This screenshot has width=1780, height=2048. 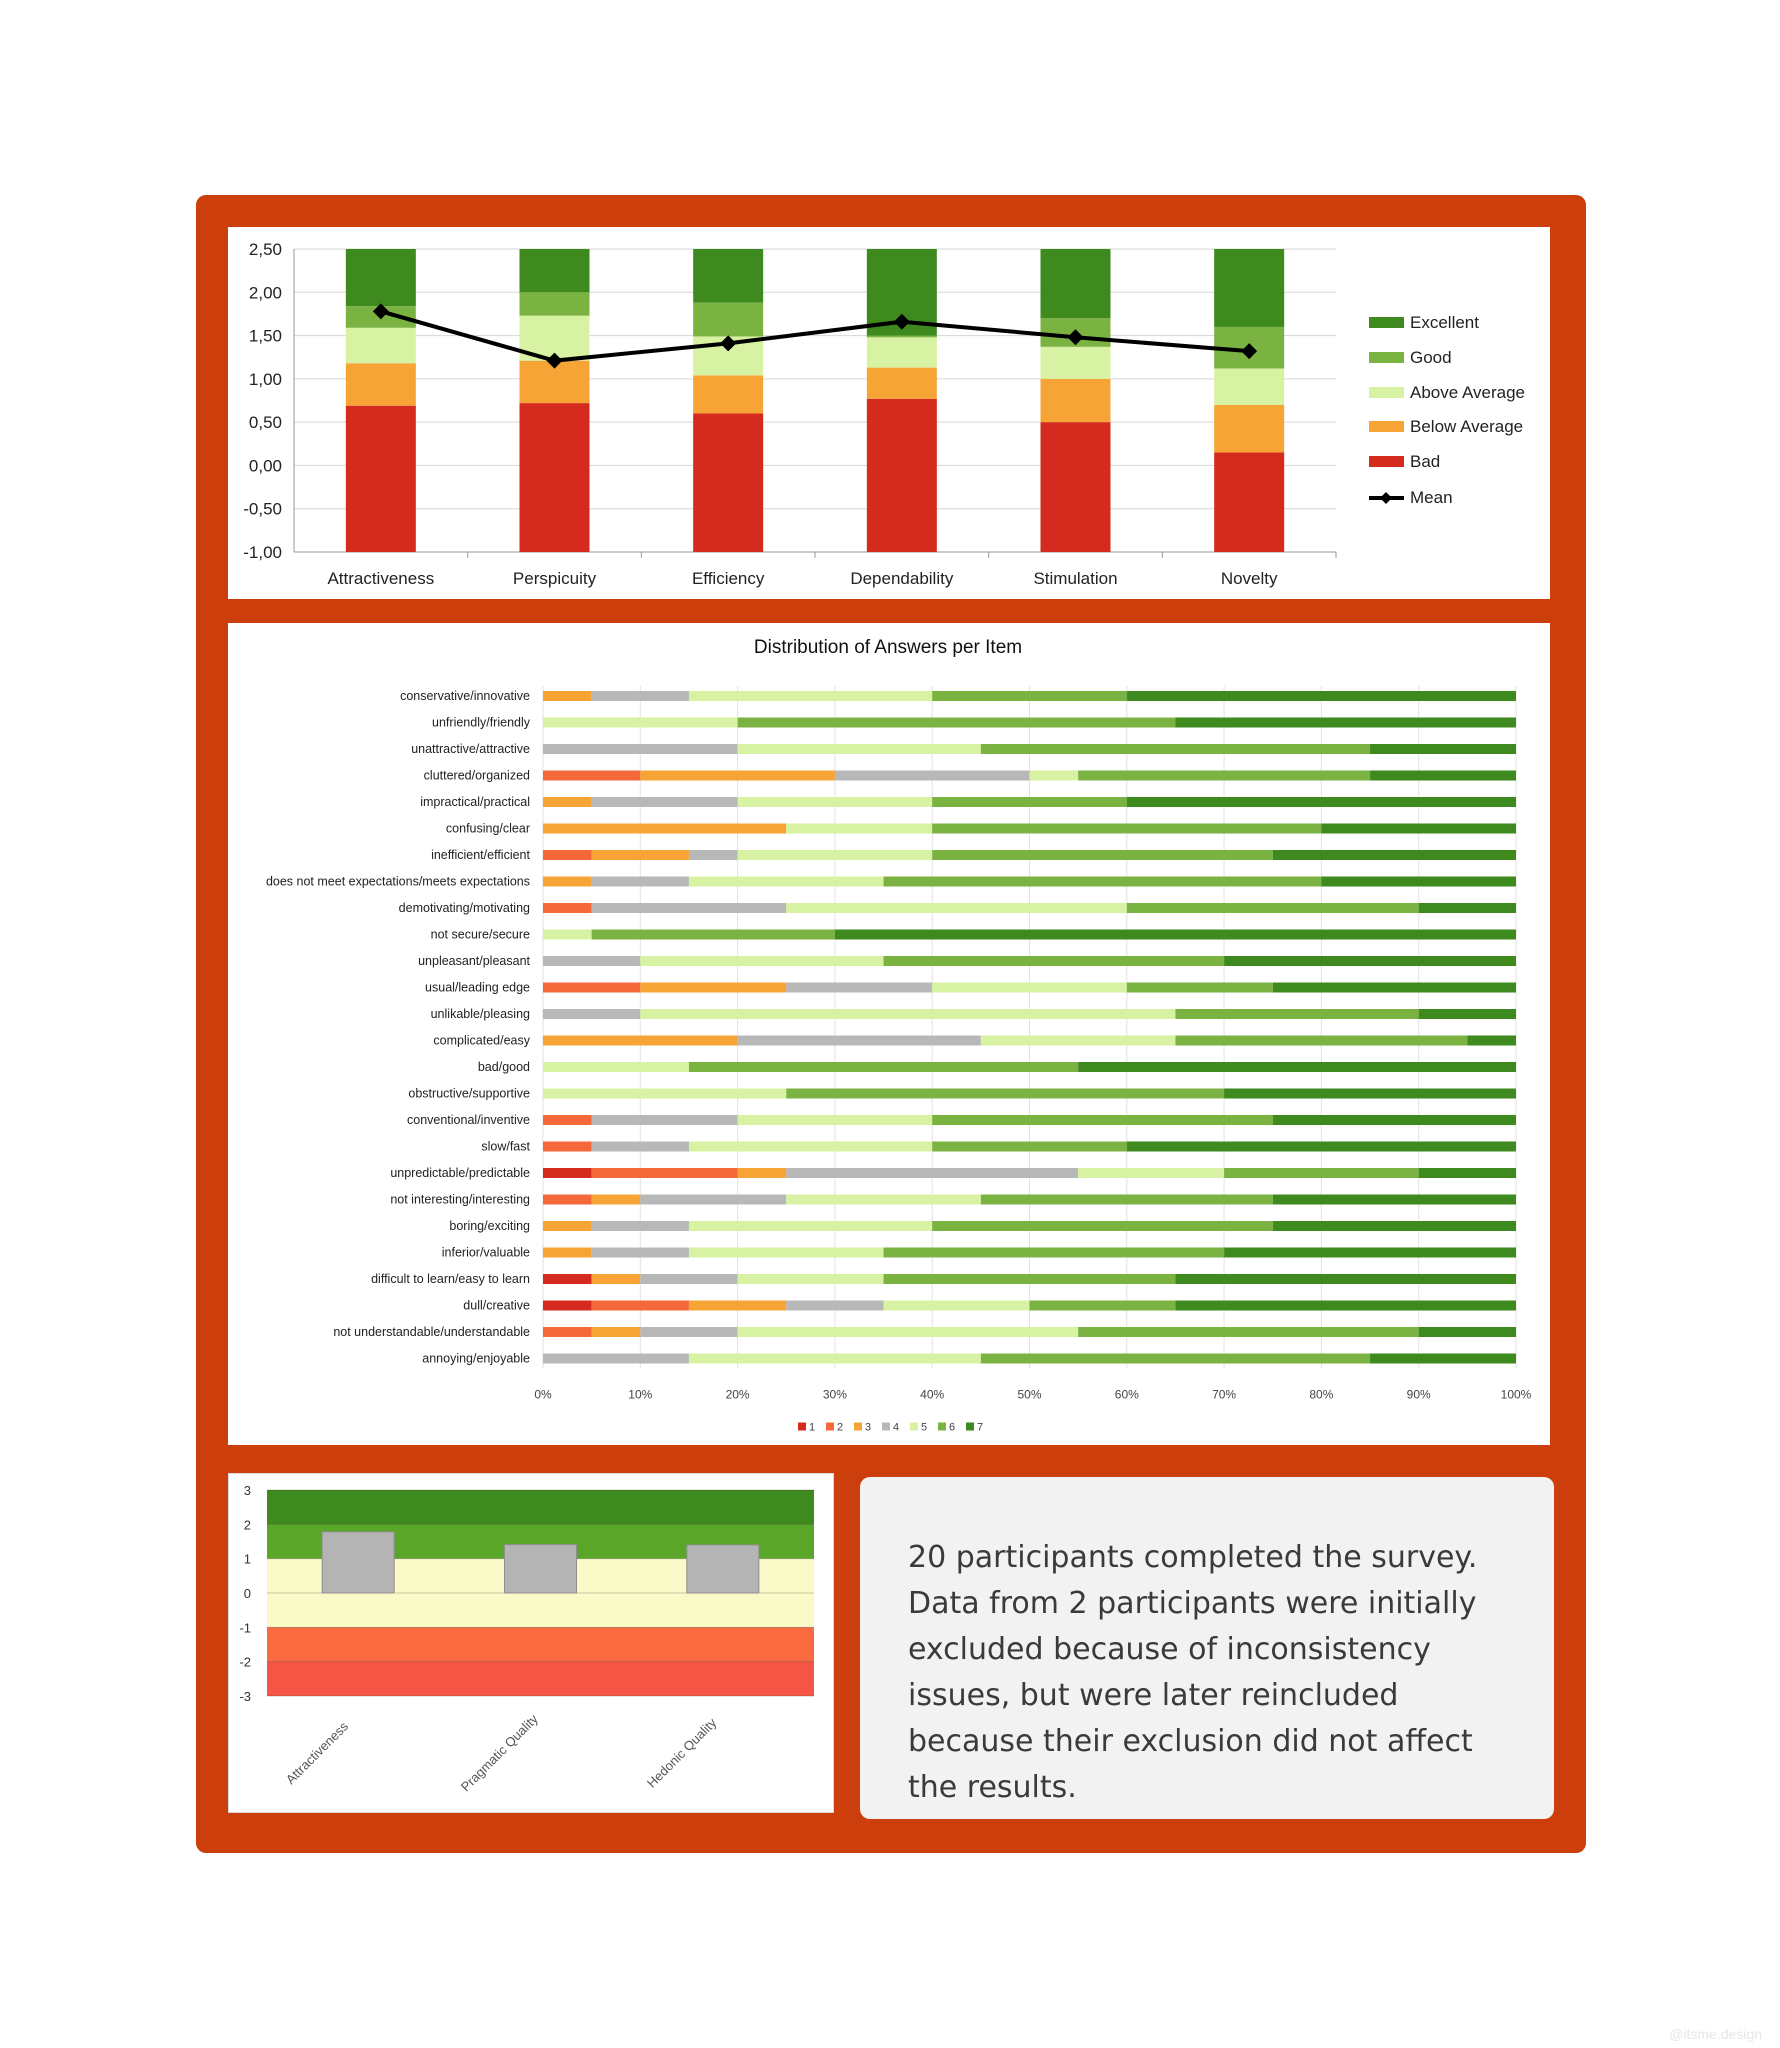 I want to click on legend-label: Excellent, so click(x=1444, y=322).